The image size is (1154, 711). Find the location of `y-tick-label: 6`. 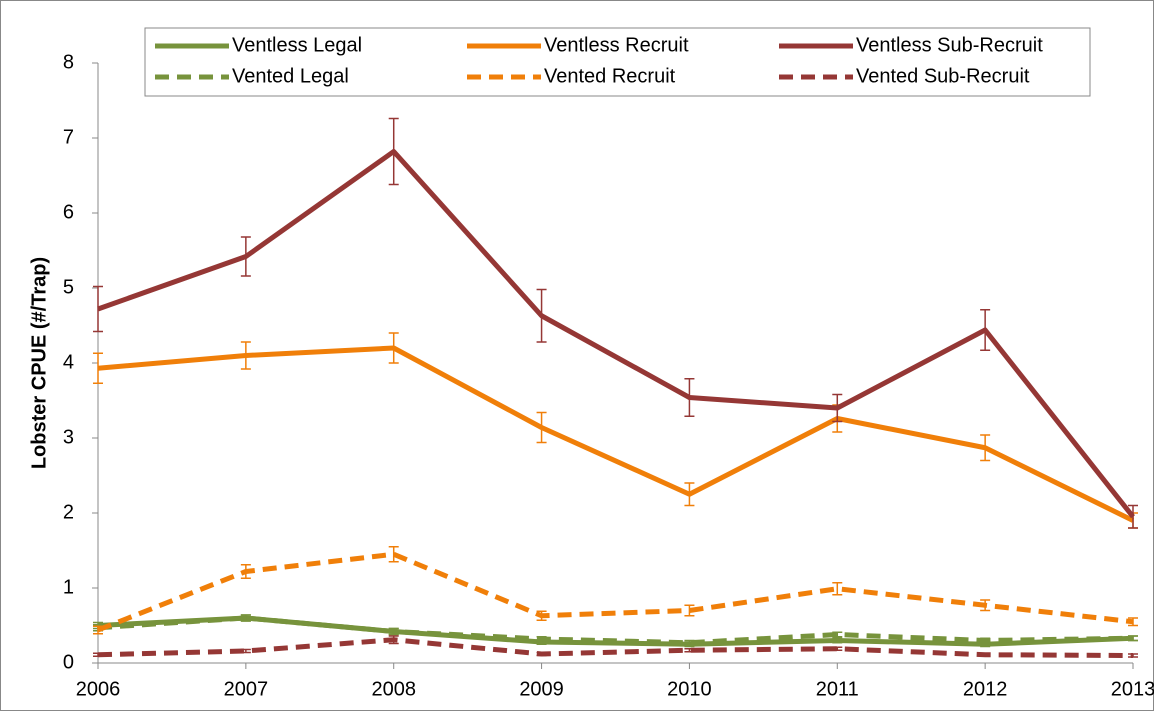

y-tick-label: 6 is located at coordinates (68, 212).